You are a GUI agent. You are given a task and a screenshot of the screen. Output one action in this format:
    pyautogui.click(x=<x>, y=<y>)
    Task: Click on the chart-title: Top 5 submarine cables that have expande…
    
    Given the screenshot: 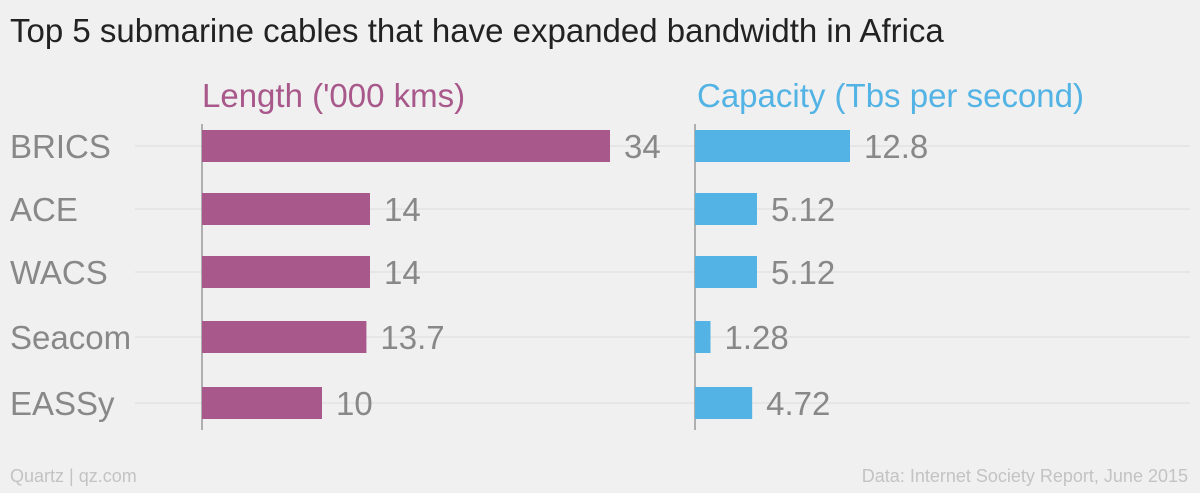 What is the action you would take?
    pyautogui.click(x=477, y=30)
    